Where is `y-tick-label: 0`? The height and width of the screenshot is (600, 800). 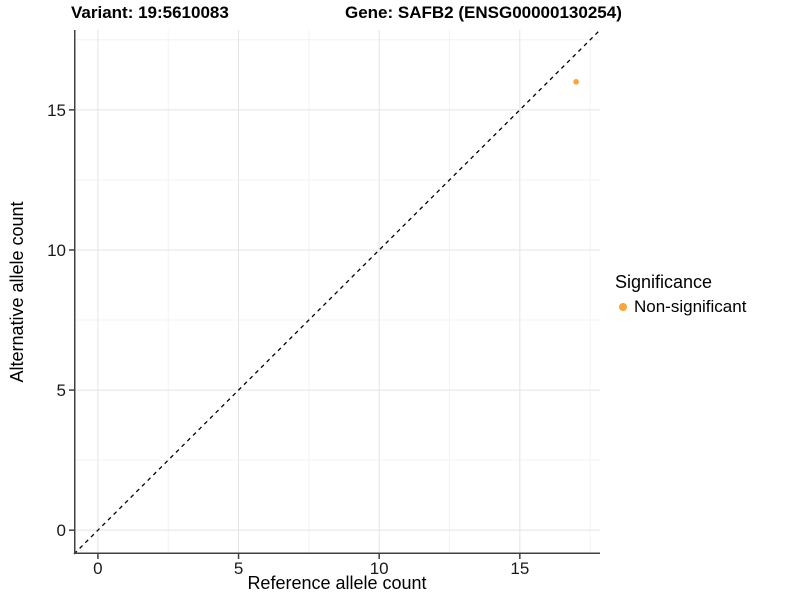
y-tick-label: 0 is located at coordinates (61, 531).